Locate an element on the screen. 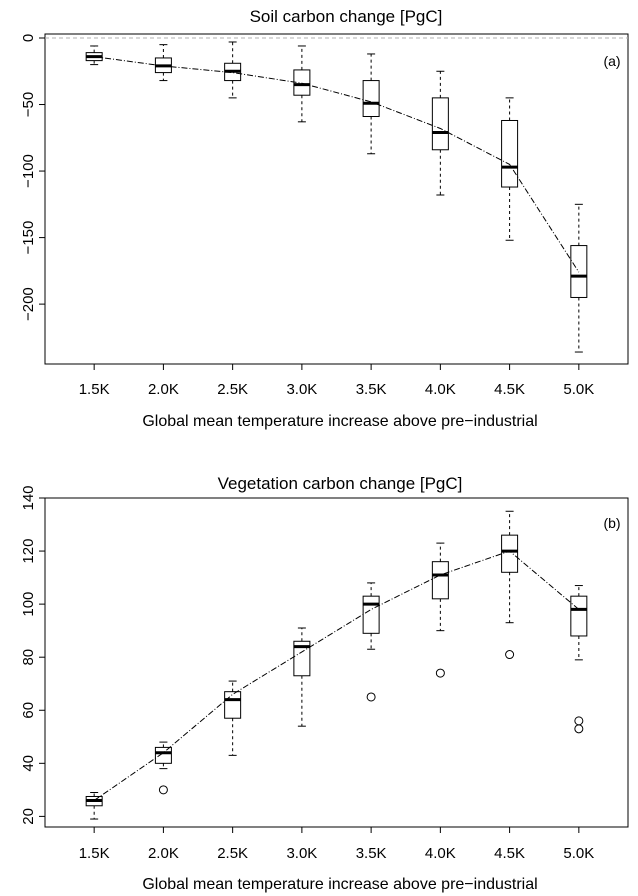  y-tick-label: 60 is located at coordinates (28, 710).